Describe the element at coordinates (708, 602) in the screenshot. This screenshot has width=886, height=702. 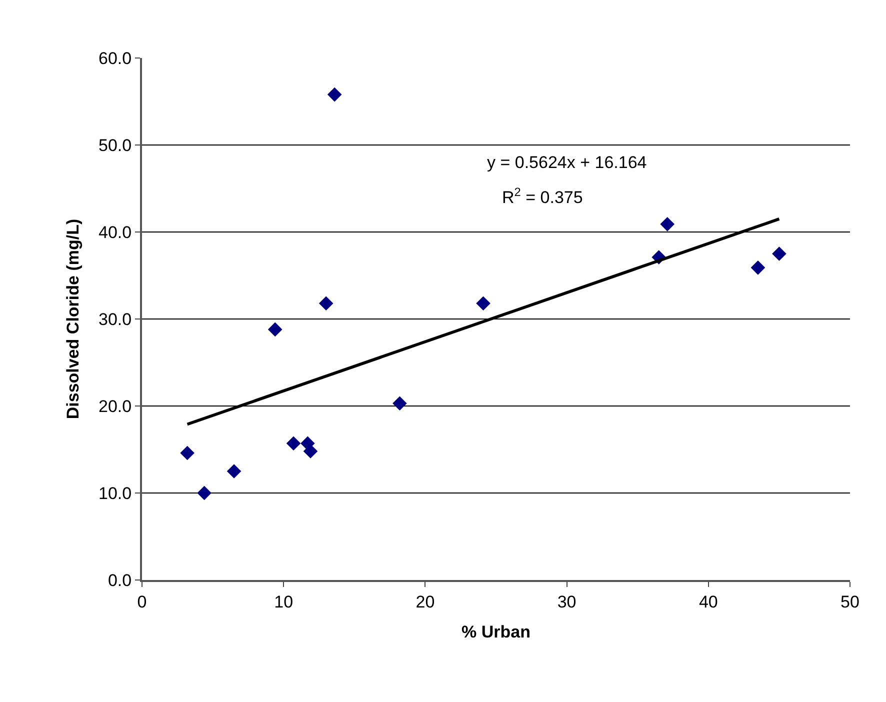
I see `x-tick-label: 40` at that location.